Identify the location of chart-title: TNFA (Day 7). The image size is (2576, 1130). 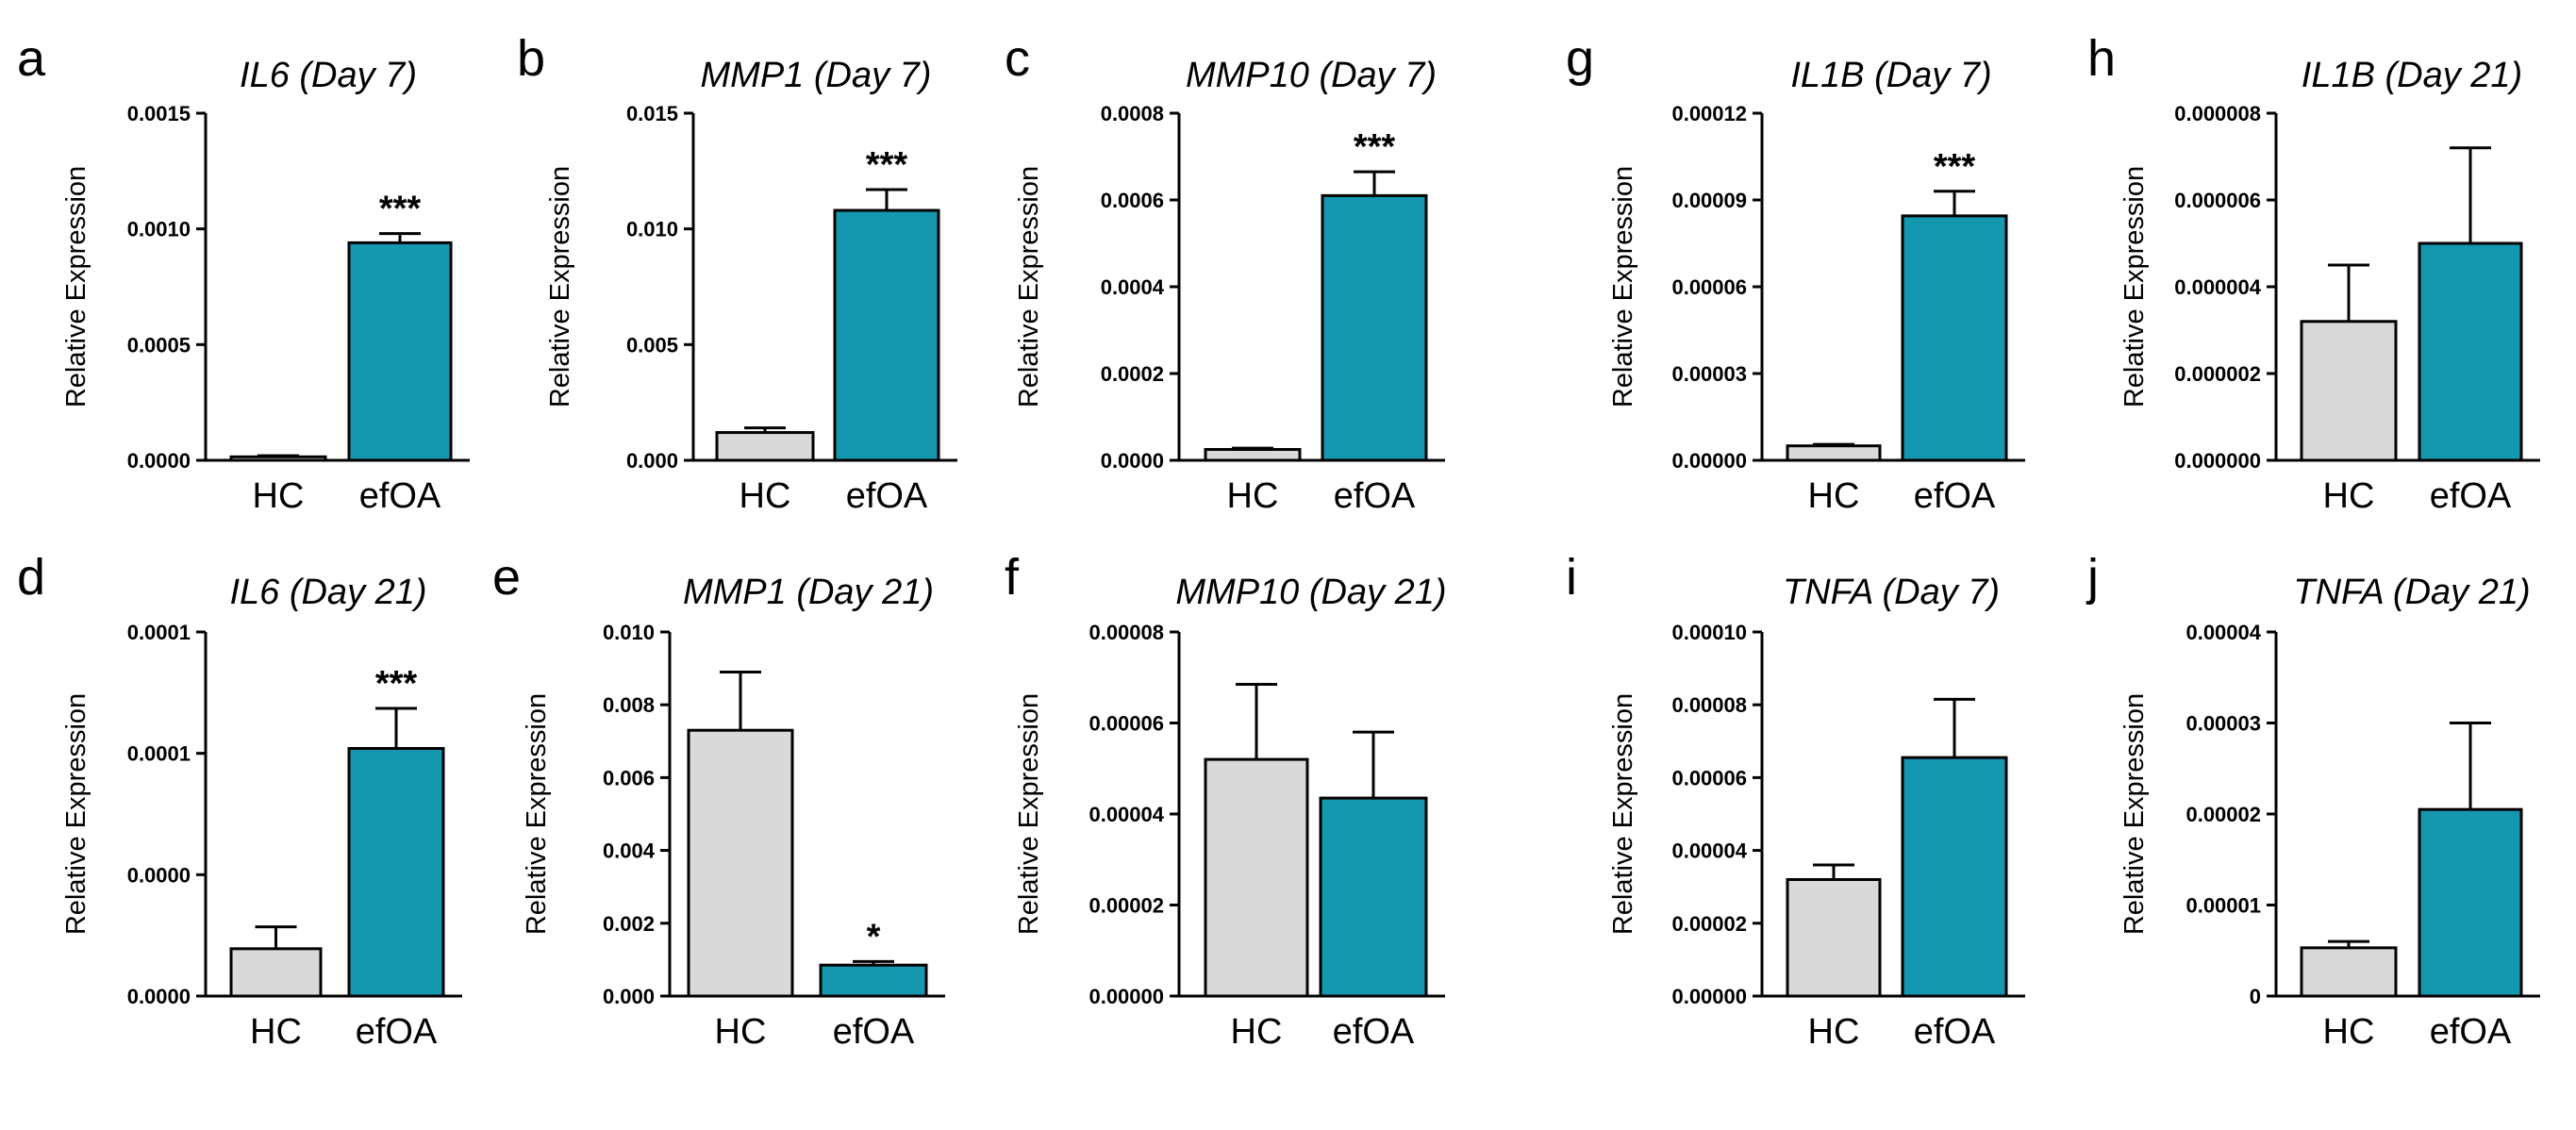
(1892, 592).